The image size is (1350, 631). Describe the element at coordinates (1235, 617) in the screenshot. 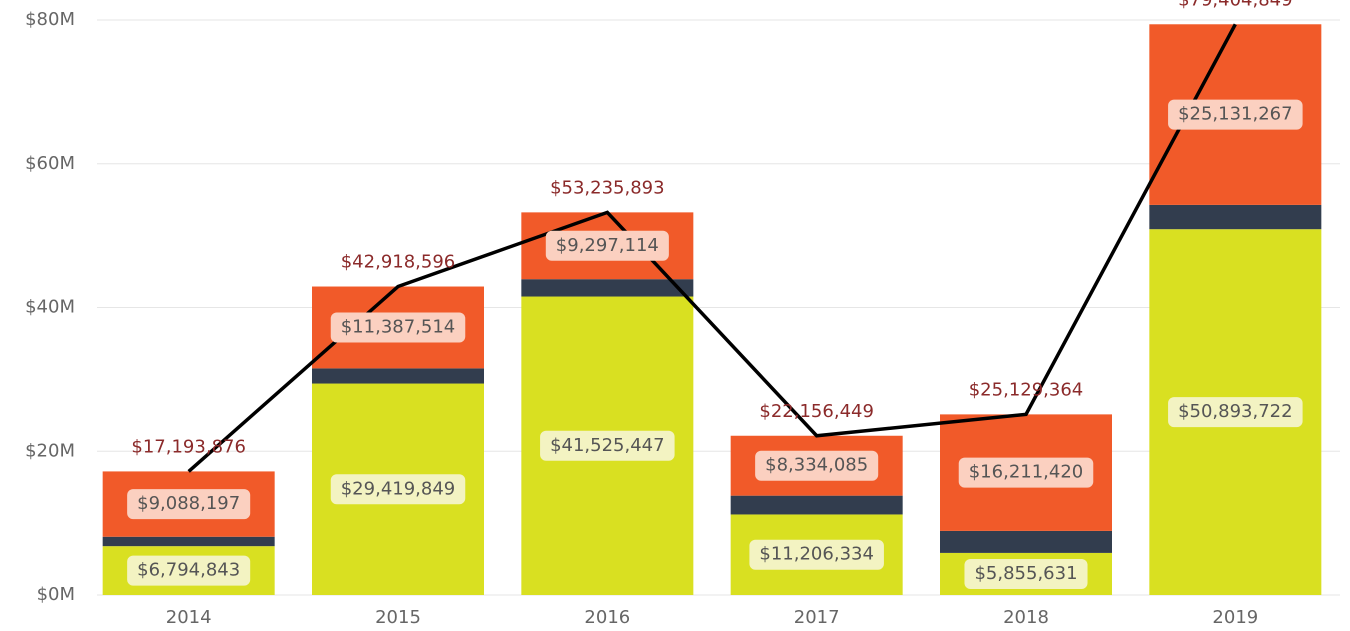

I see `x-tick-label: 2019` at that location.